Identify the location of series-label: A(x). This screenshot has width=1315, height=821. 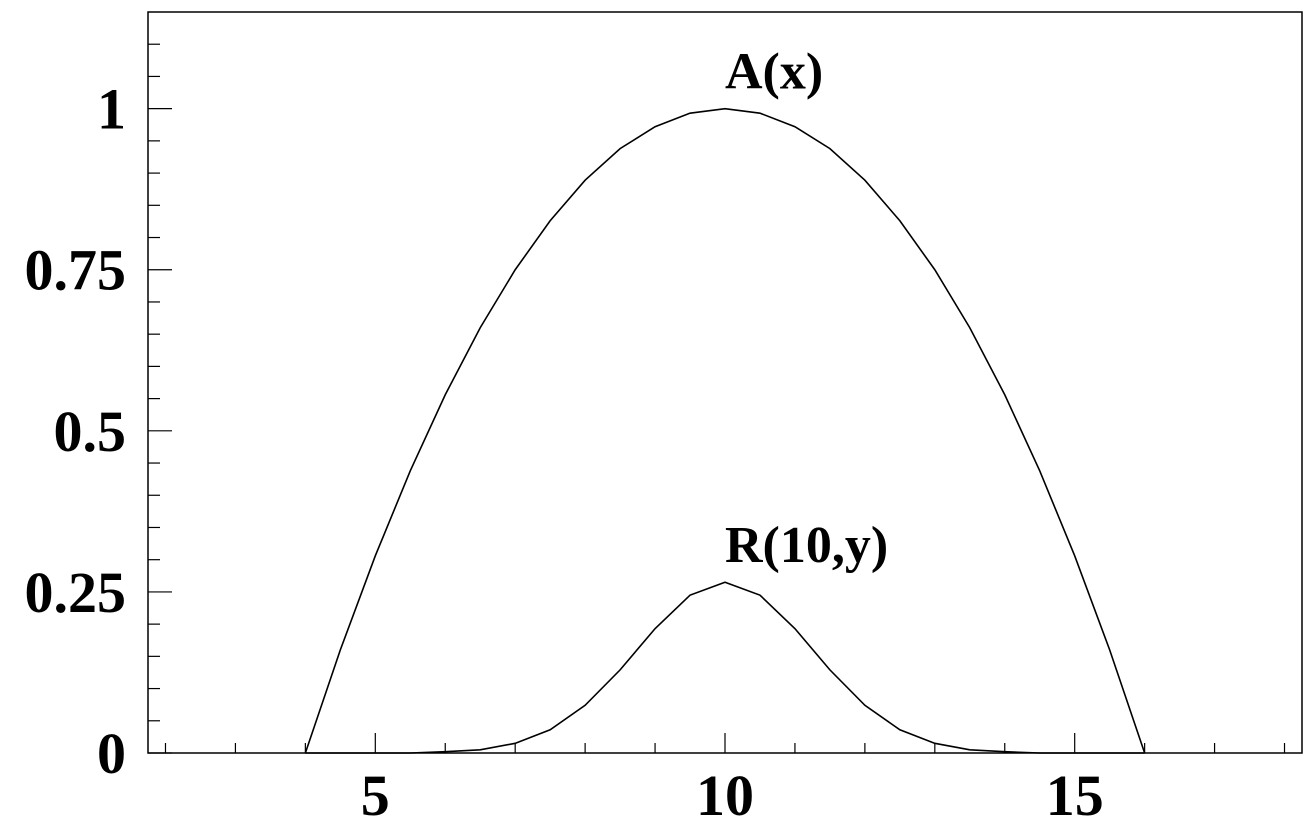
(774, 72).